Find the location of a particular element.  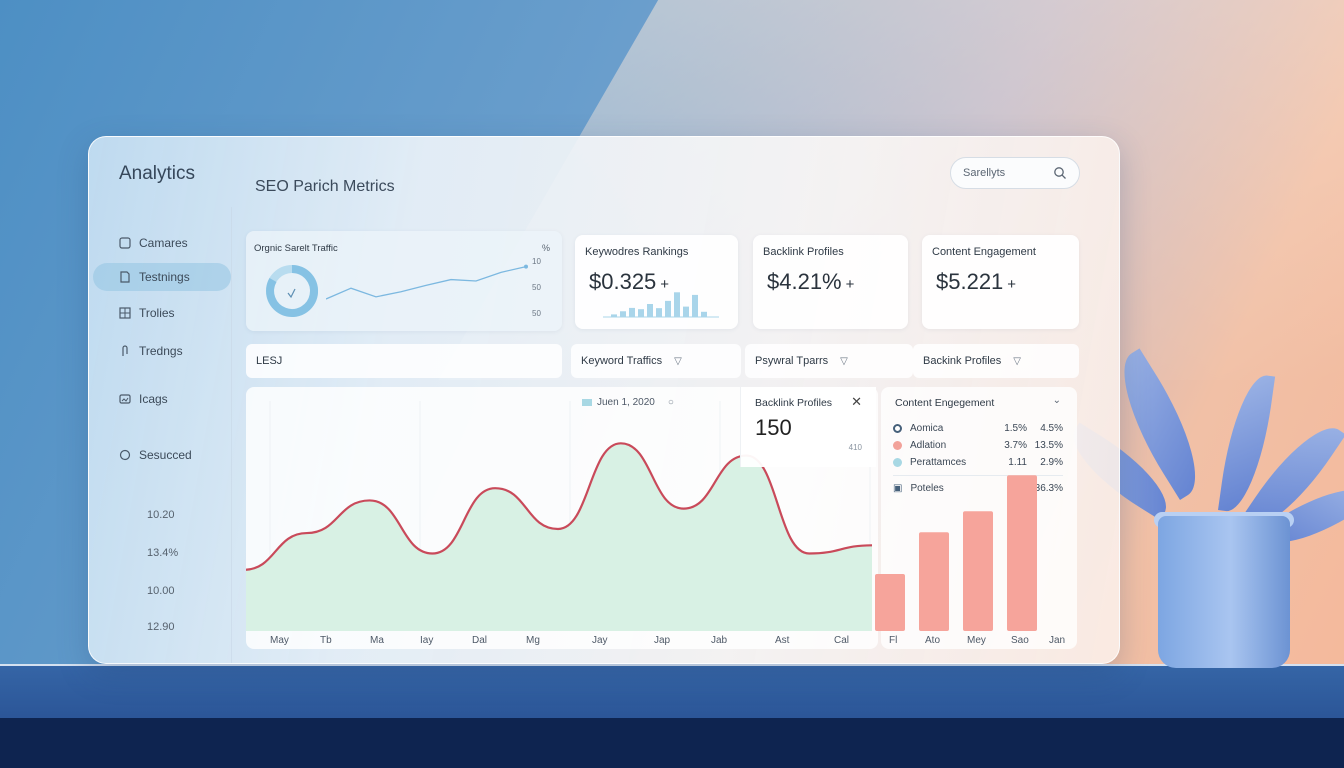

sidebar-value: 13.4% is located at coordinates (163, 553).